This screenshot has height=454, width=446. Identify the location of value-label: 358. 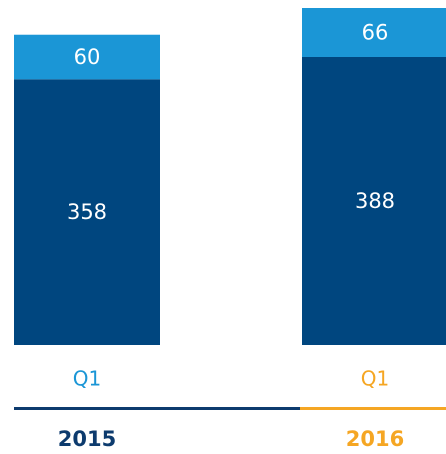
(87, 212).